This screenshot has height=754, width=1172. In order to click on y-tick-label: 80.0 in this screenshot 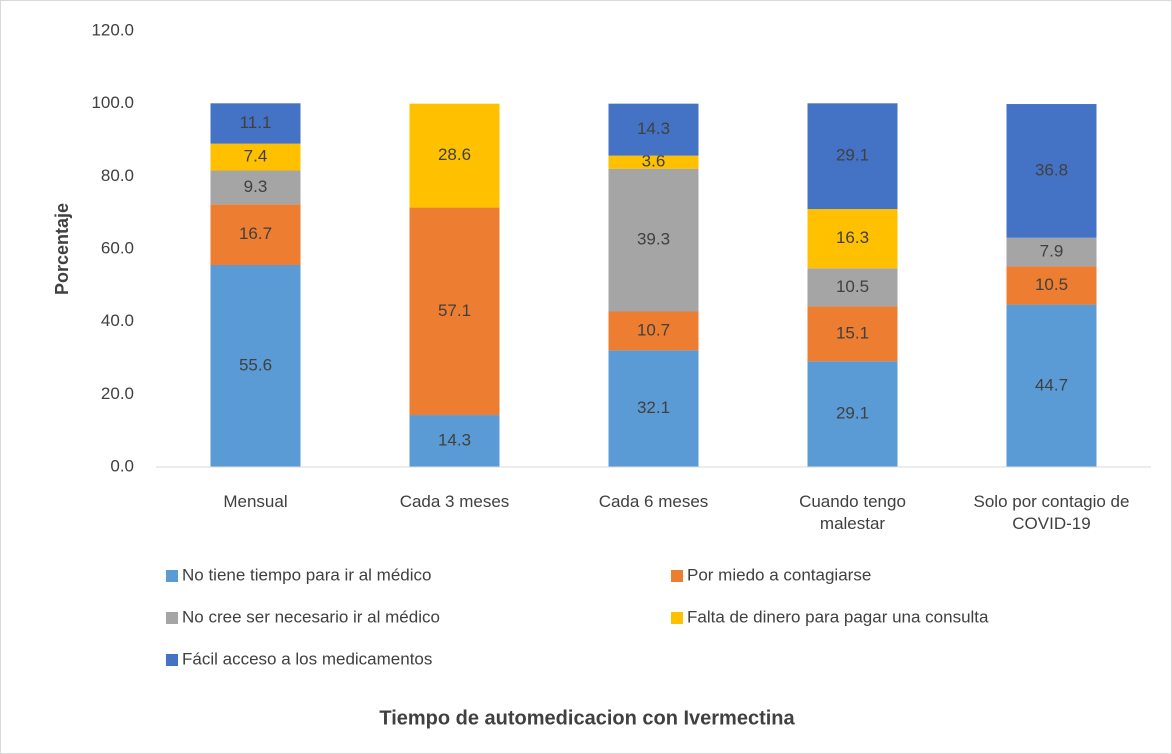, I will do `click(117, 175)`.